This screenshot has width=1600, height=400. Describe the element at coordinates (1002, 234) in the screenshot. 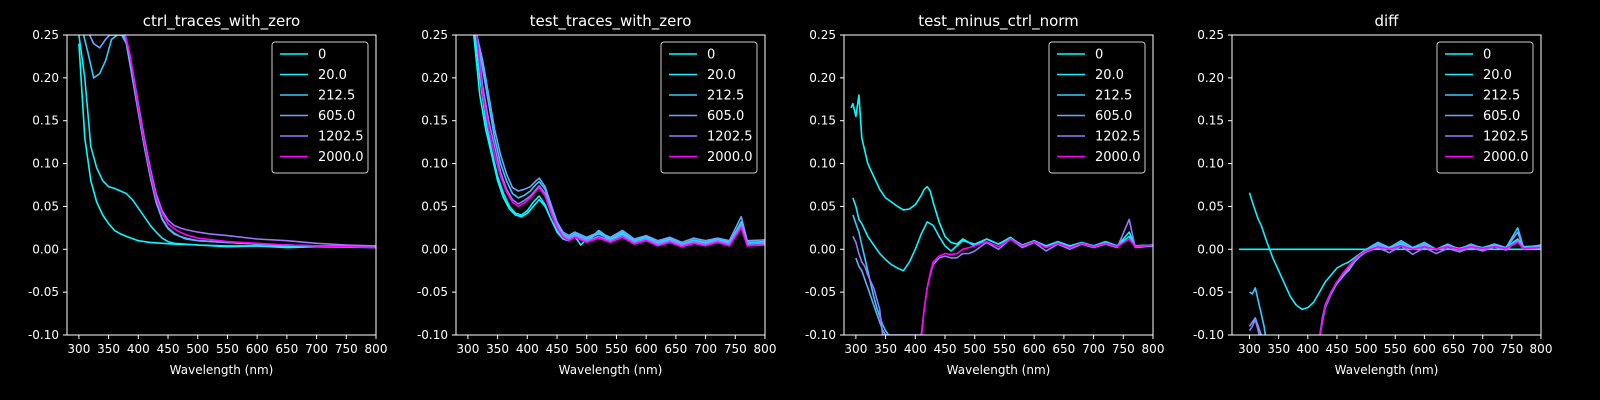

I see `series-line-20.0` at that location.